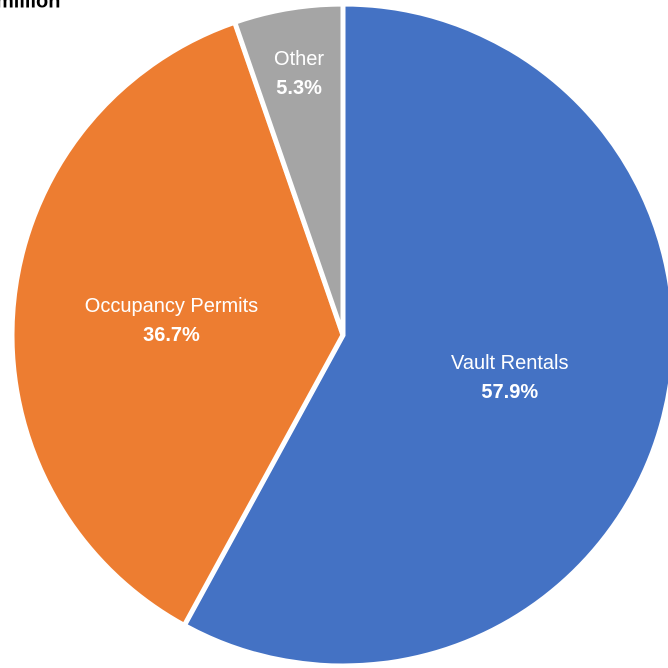  Describe the element at coordinates (509, 392) in the screenshot. I see `slice-value-label: 57.9%` at that location.